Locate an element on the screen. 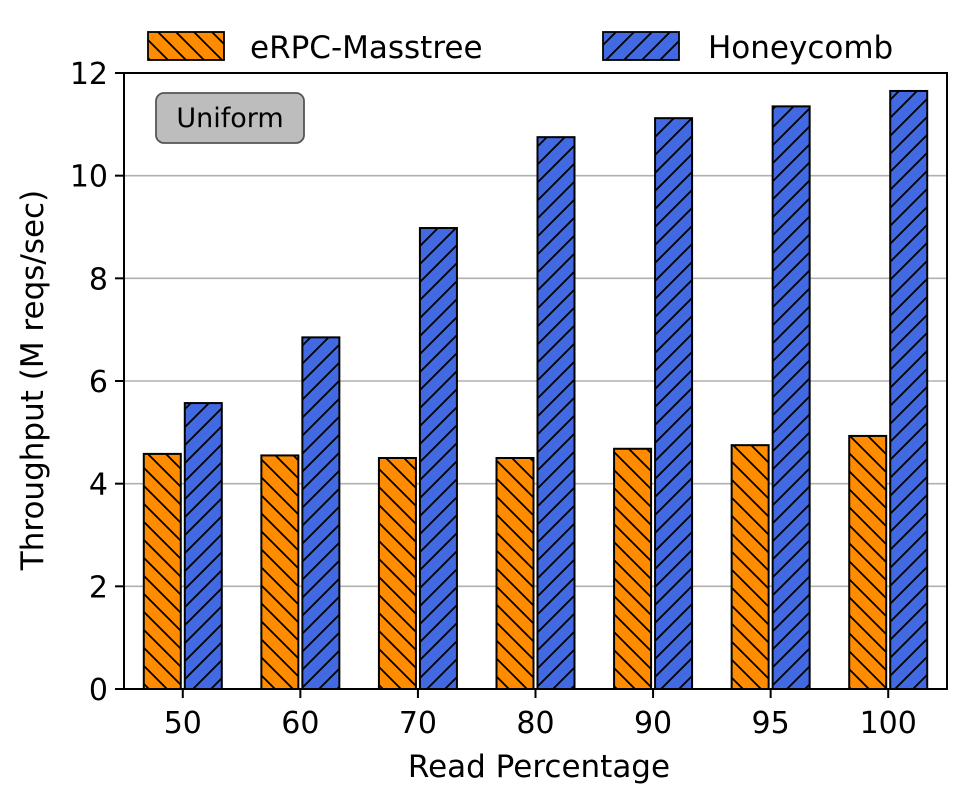  y-tick-label: 6 is located at coordinates (98, 382).